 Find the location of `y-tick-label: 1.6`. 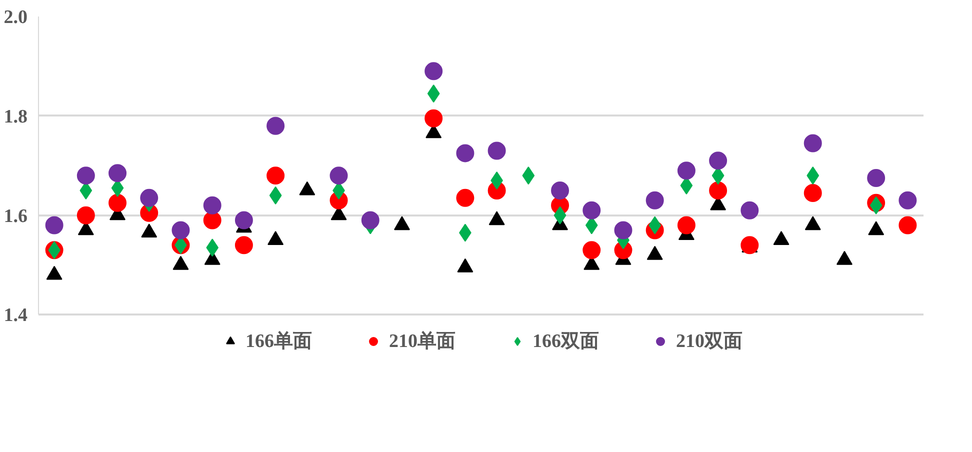

y-tick-label: 1.6 is located at coordinates (16, 216).